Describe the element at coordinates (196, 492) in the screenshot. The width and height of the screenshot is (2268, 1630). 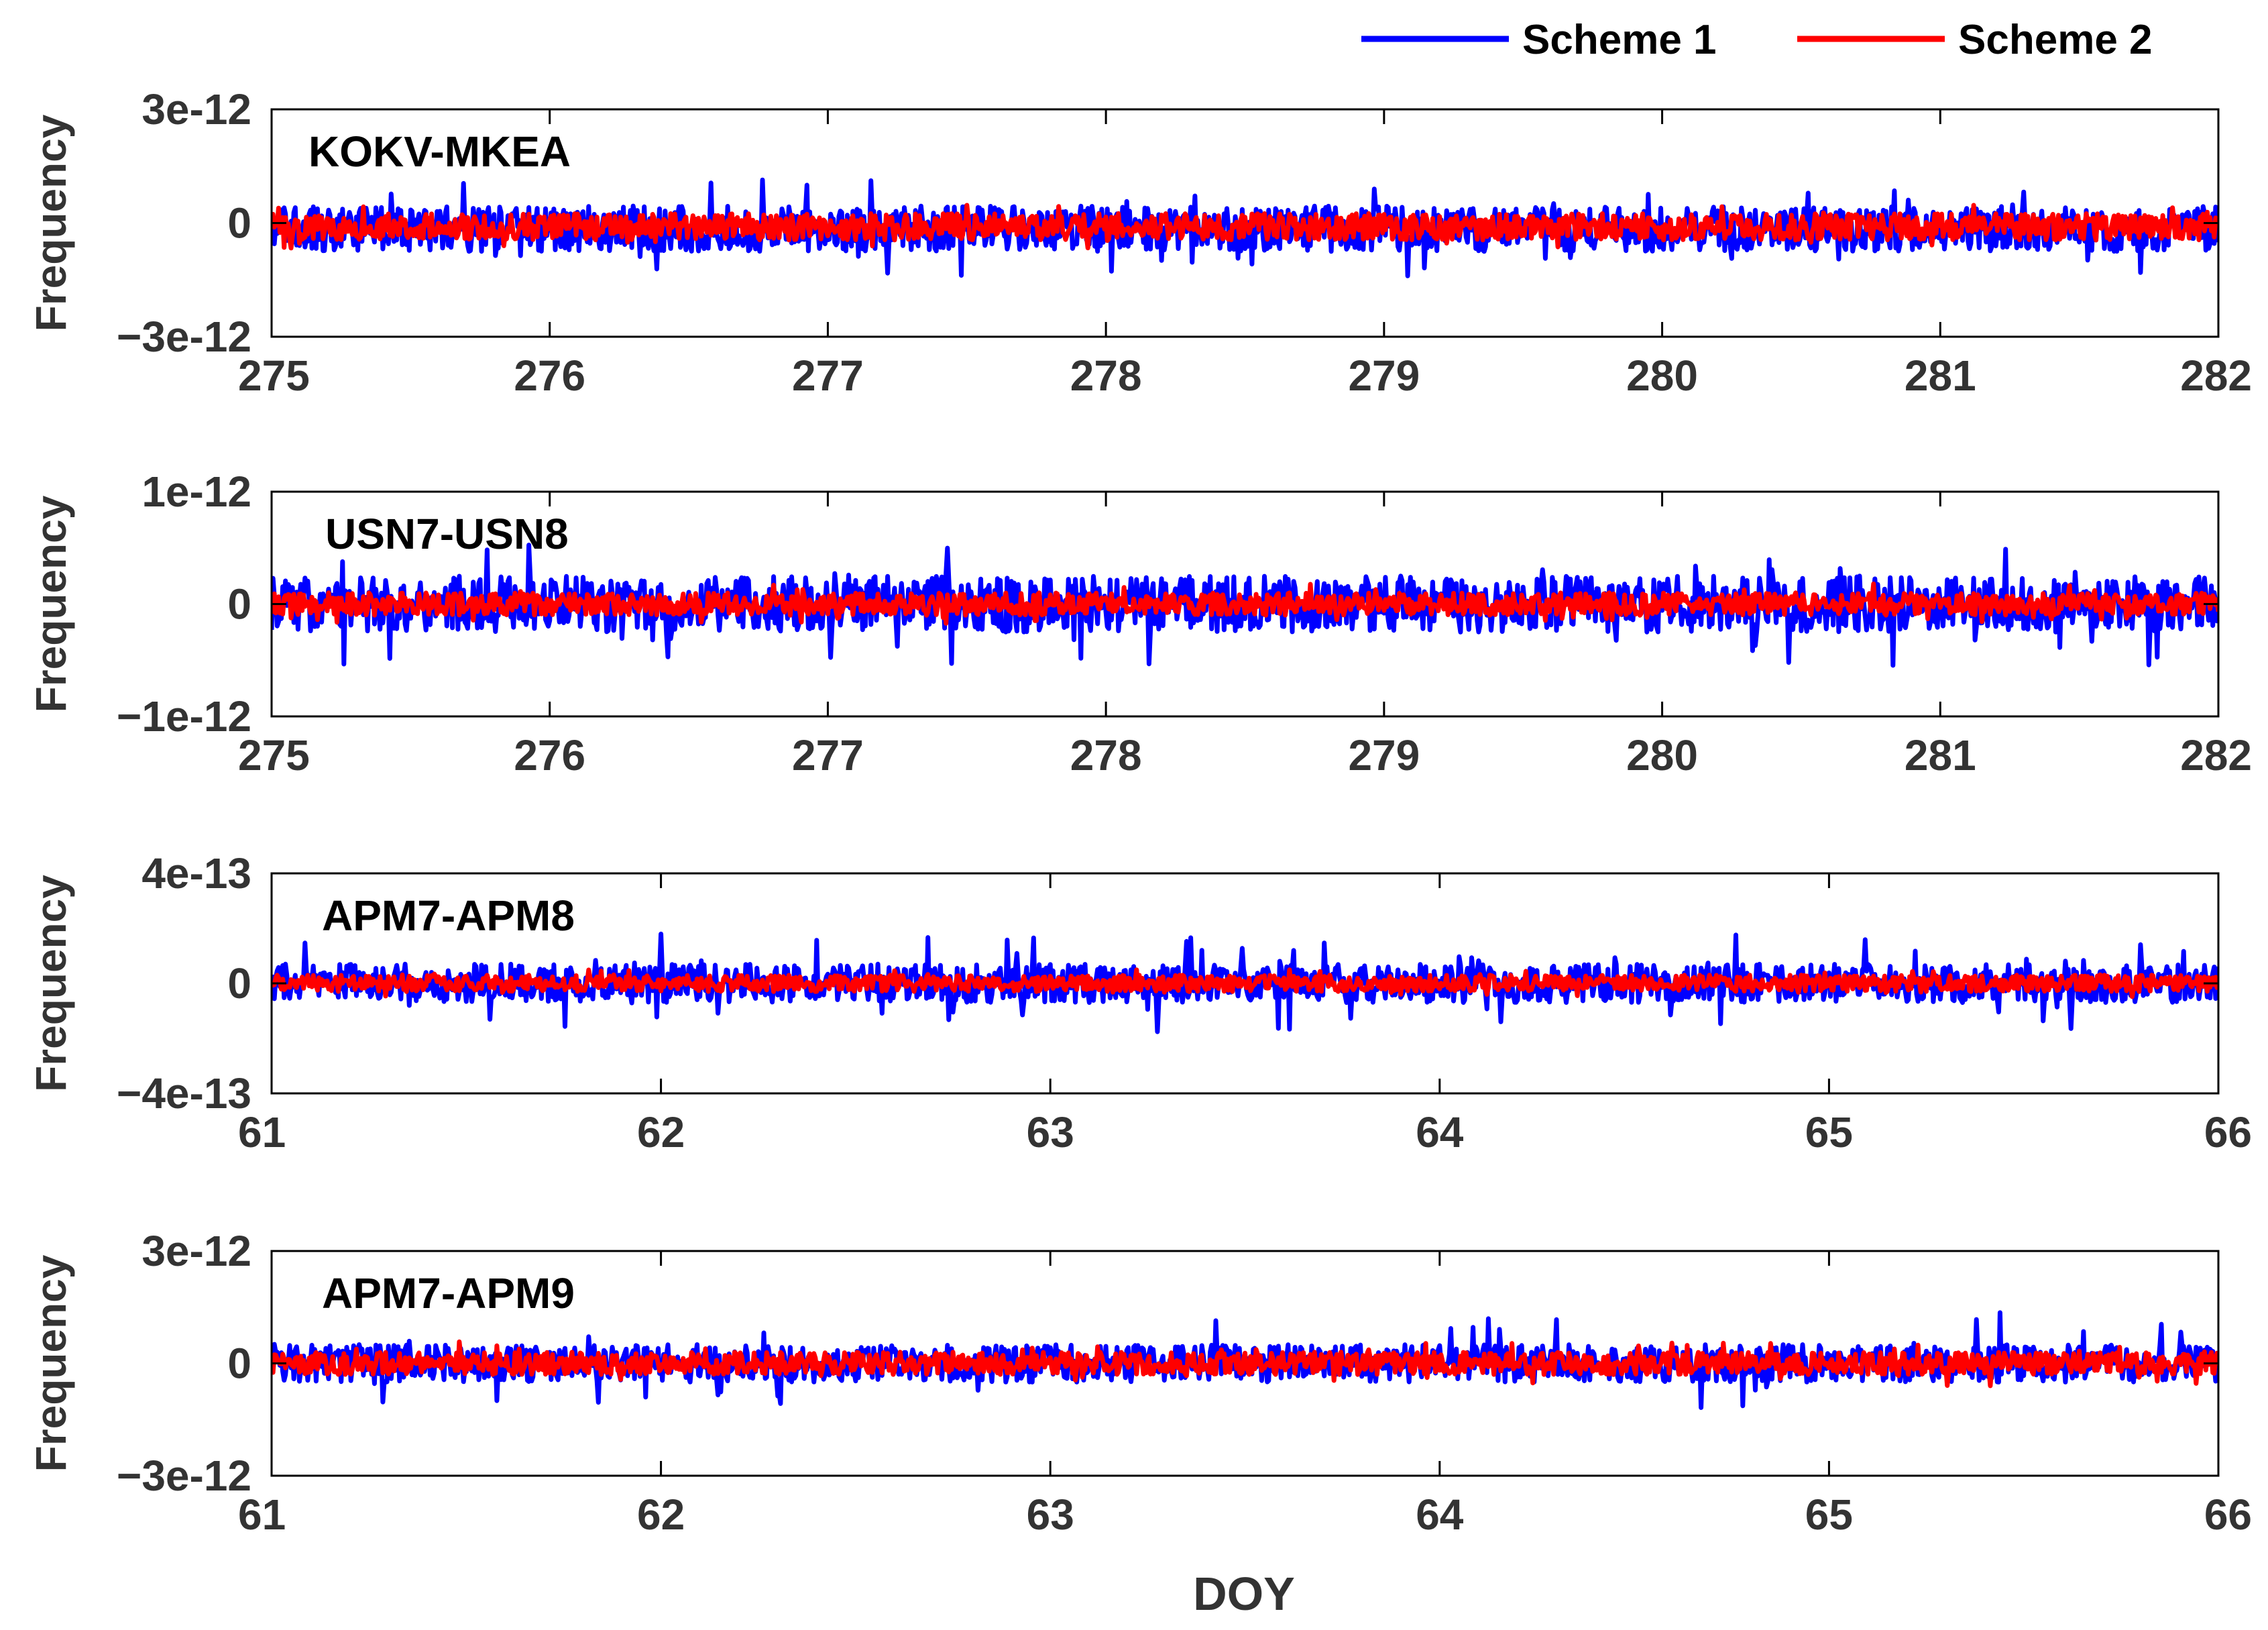
I see `y-tick-label: 1e-12` at that location.